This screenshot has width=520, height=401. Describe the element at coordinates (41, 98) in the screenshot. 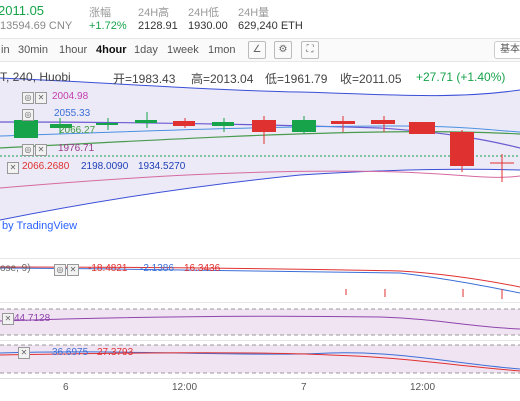

I see `ma-close-icon: ✕` at that location.